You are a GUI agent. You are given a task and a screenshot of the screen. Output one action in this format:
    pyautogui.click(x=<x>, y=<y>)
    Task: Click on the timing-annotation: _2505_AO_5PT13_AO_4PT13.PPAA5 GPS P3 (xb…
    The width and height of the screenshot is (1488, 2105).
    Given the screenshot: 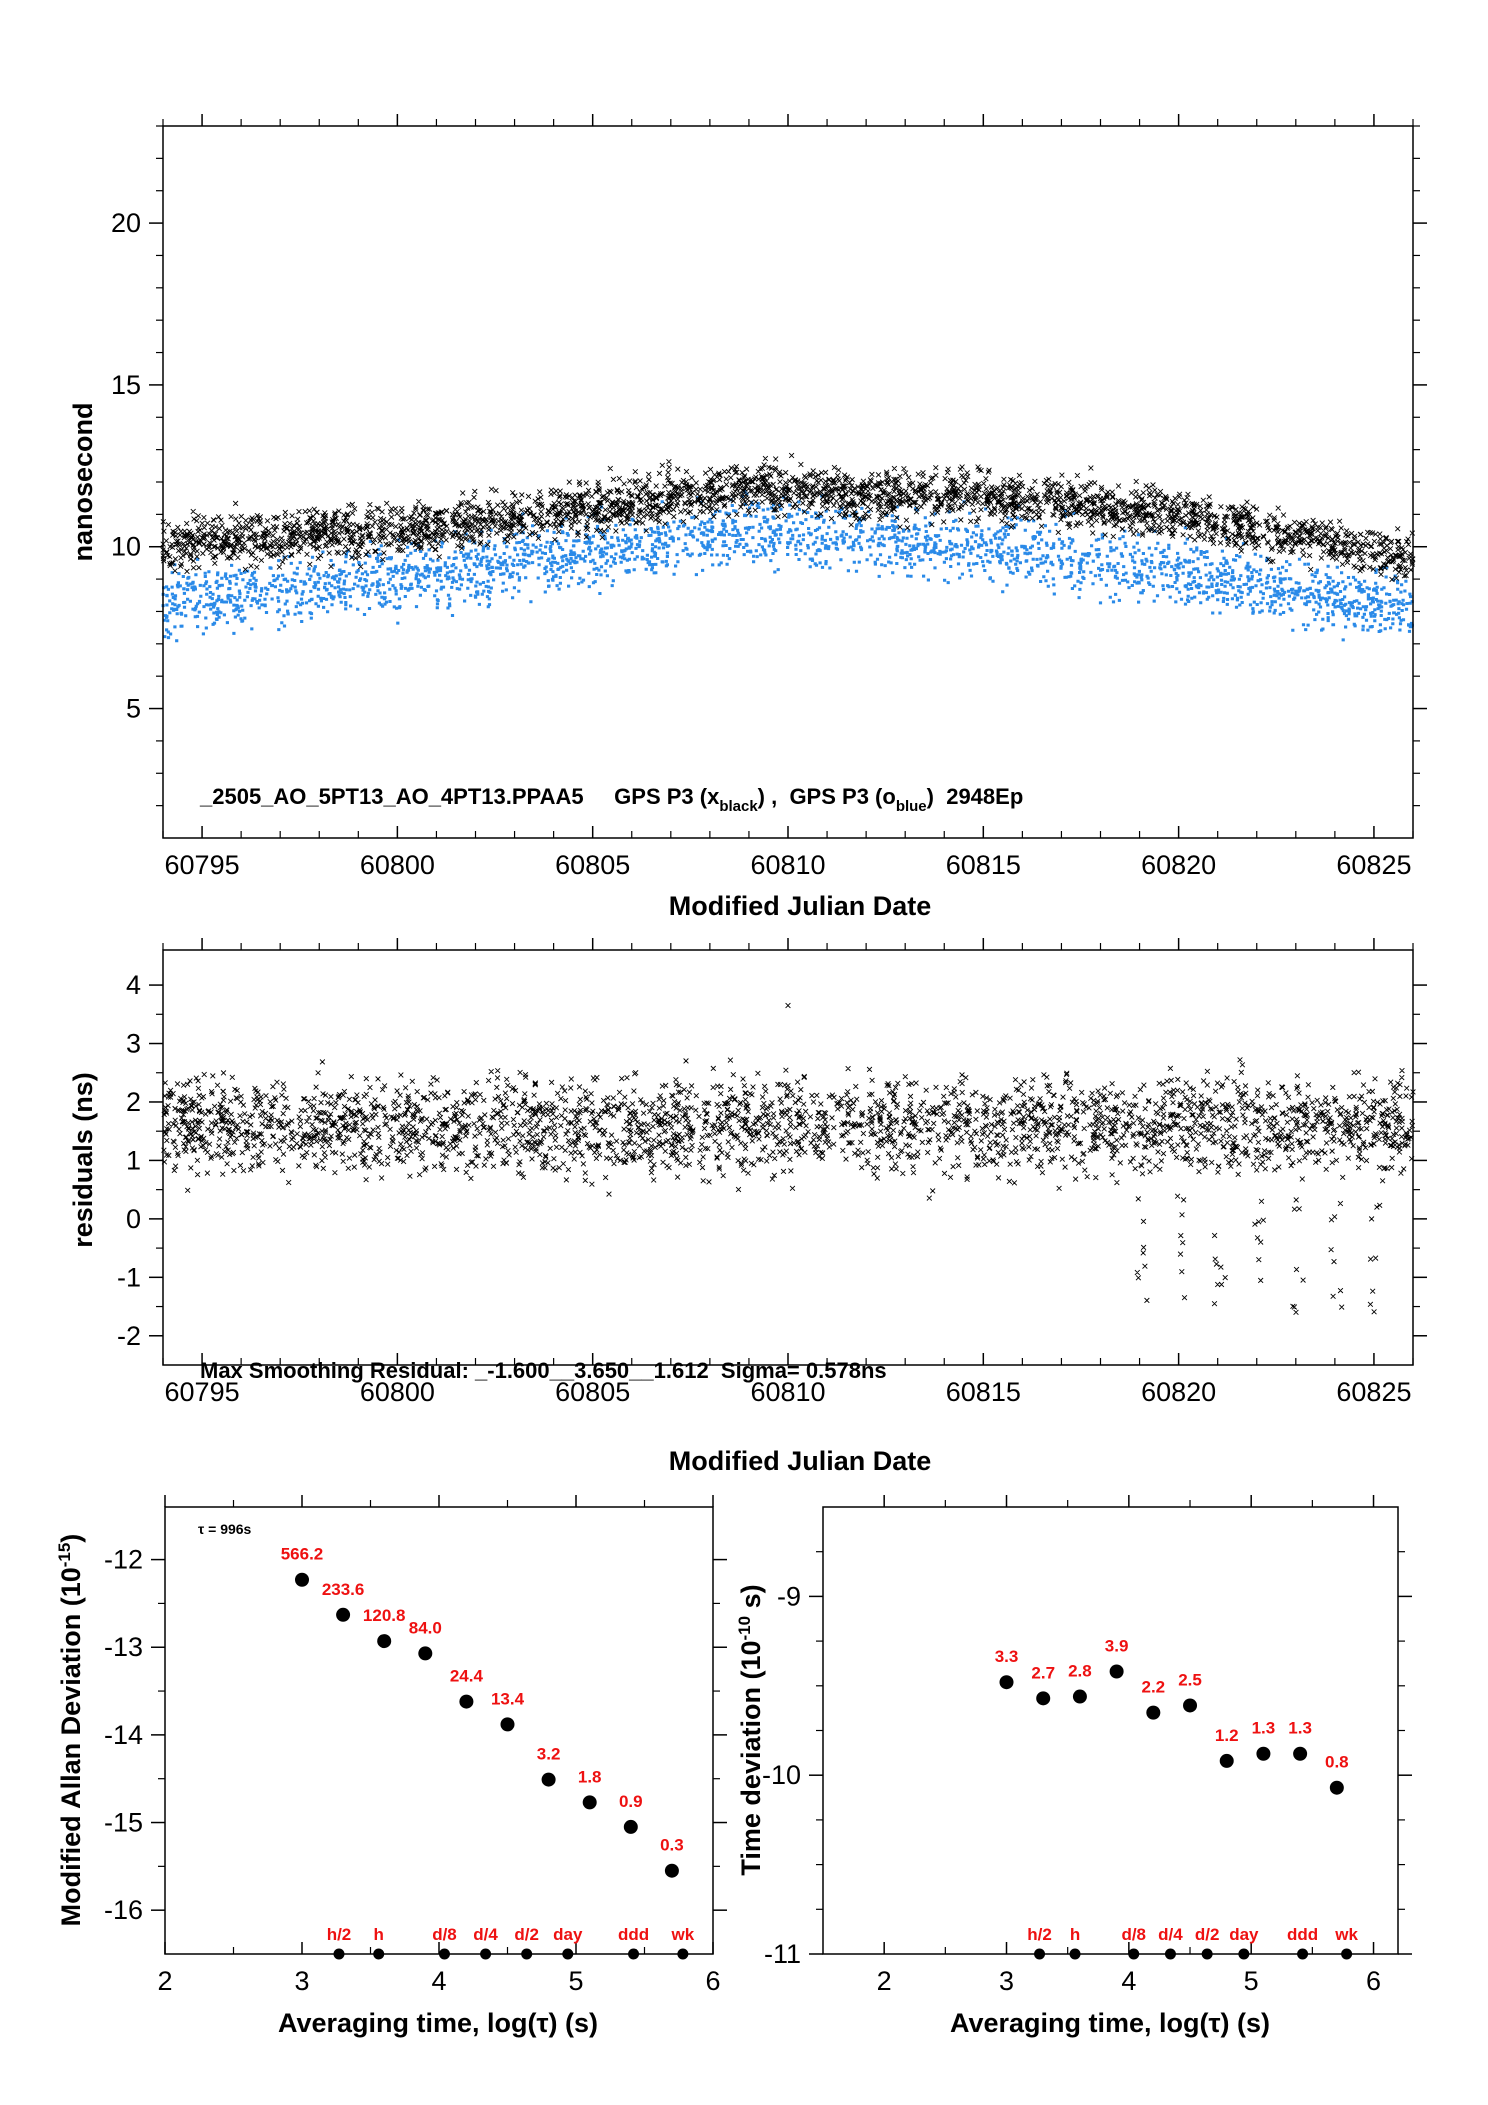 What is the action you would take?
    pyautogui.click(x=611, y=799)
    